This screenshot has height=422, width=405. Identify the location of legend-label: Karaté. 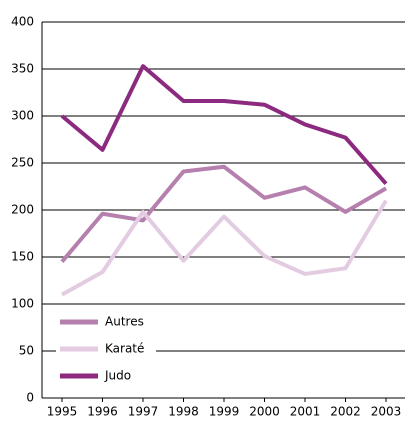
(124, 349).